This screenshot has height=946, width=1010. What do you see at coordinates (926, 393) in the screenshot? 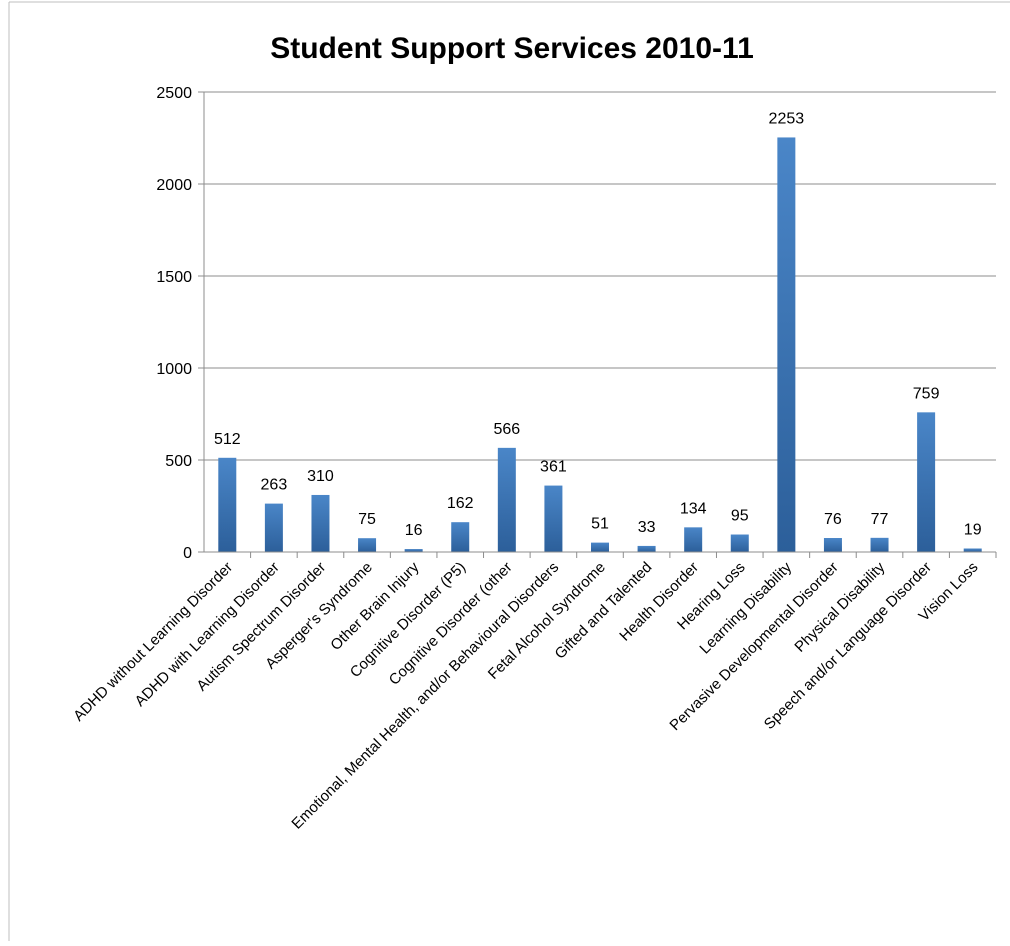
I see `data-label: 759` at bounding box center [926, 393].